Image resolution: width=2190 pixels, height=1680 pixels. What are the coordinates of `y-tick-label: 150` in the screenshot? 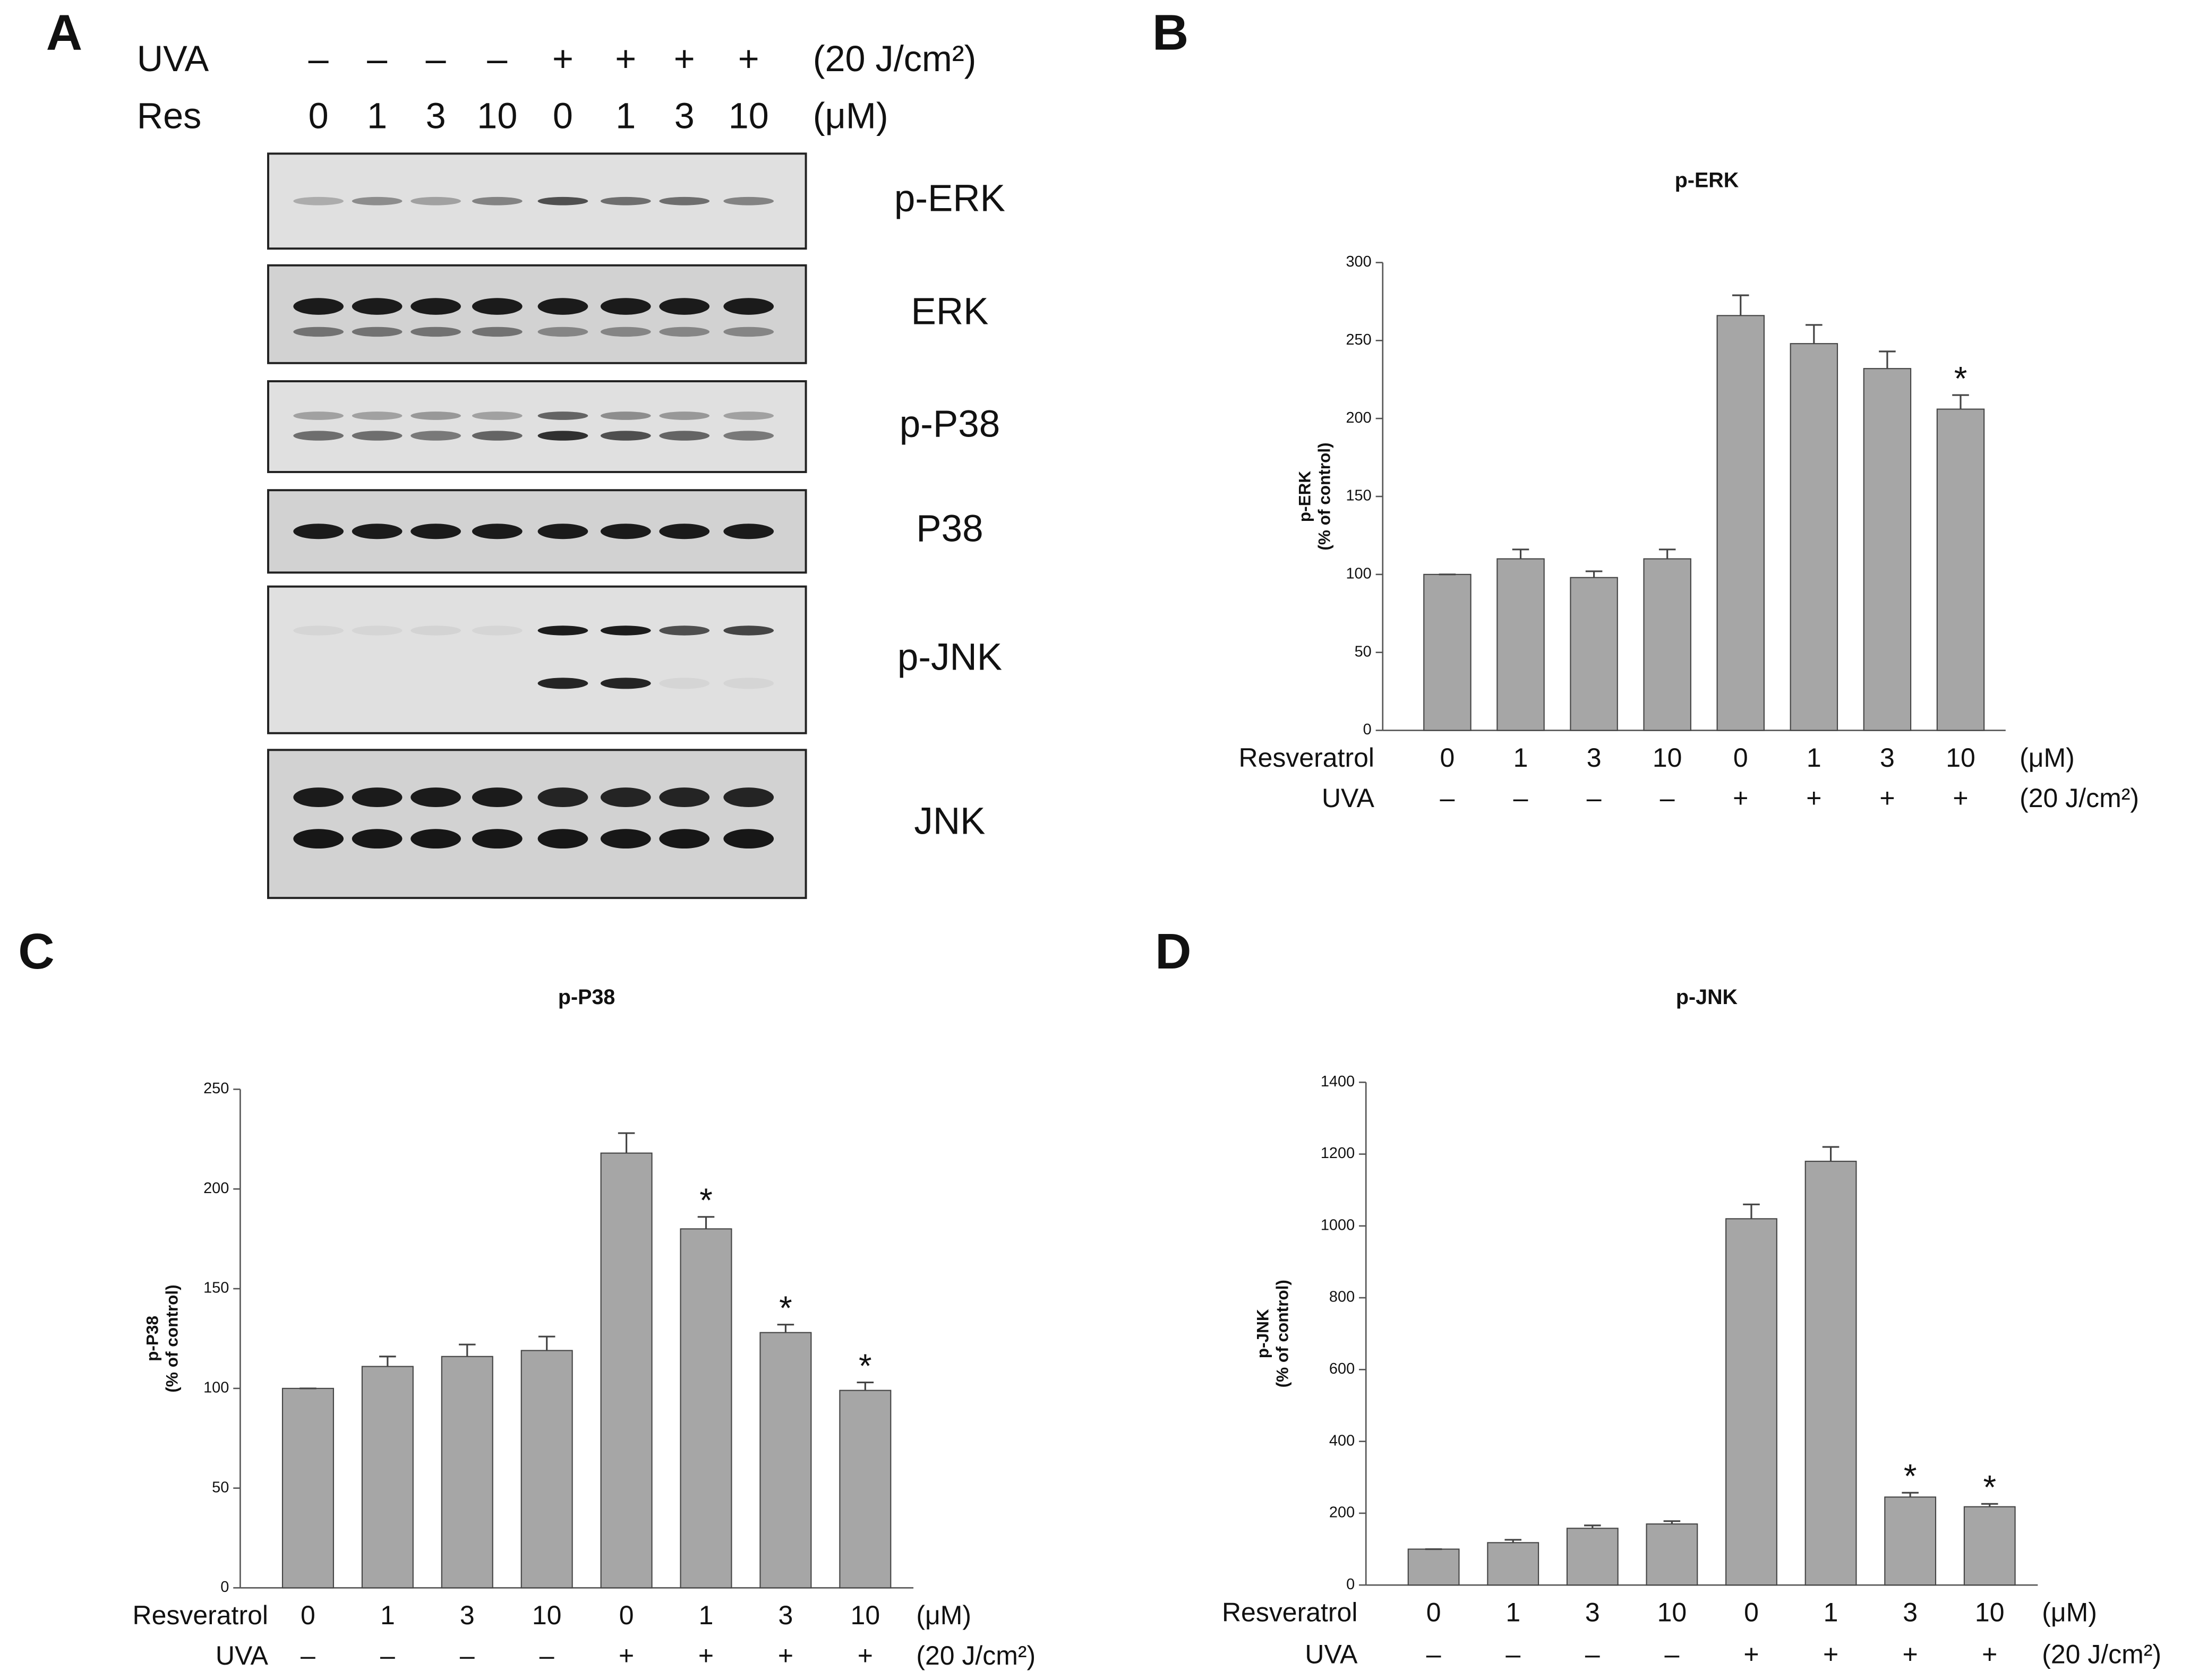 It's located at (1358, 495).